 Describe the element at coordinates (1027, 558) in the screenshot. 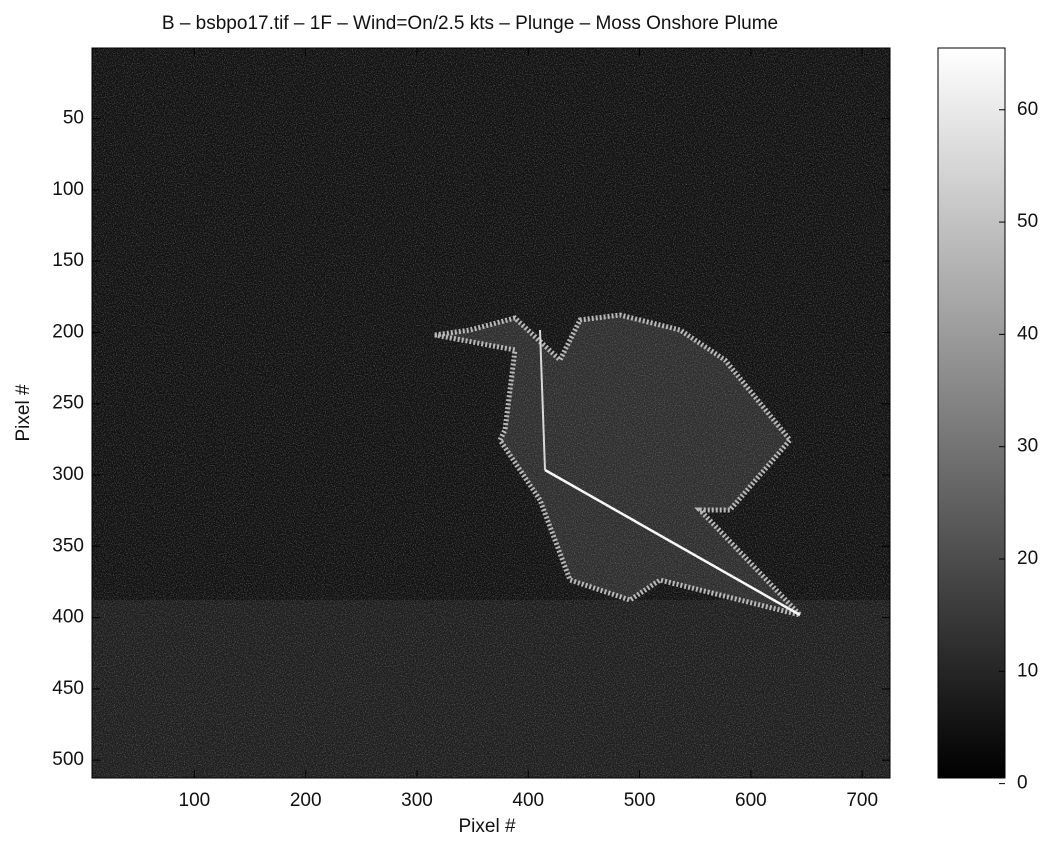

I see `colorbar-tick-label: 20` at that location.